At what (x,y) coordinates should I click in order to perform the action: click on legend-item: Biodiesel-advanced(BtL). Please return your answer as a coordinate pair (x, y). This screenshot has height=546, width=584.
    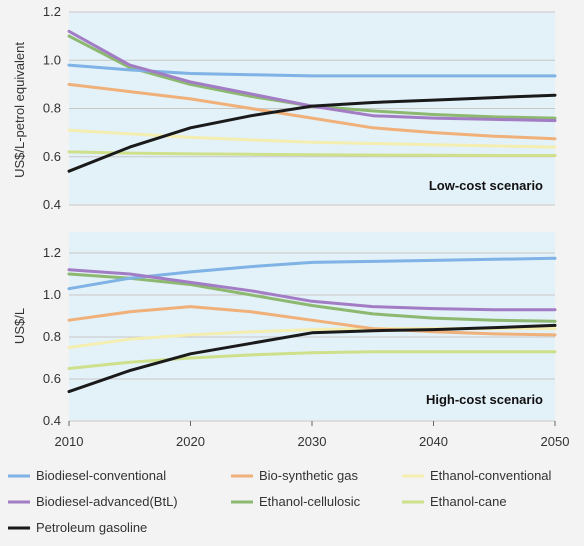
    Looking at the image, I should click on (93, 501).